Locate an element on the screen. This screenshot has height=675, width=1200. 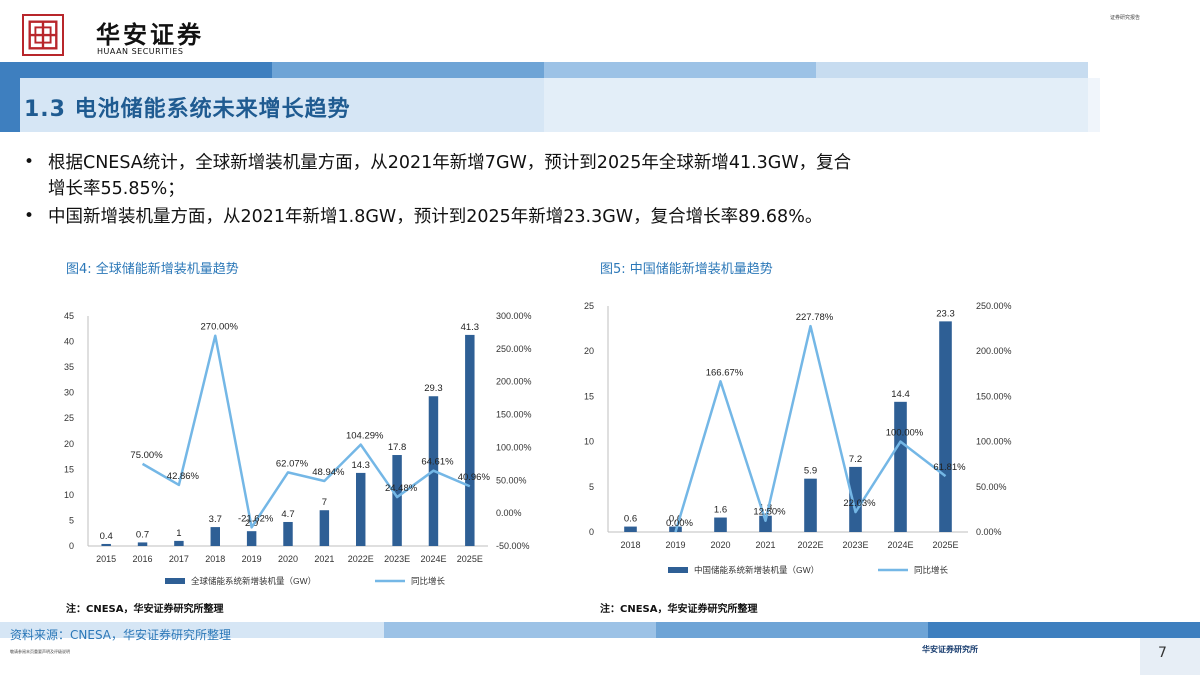
y2-tick-label: 300.00% is located at coordinates (514, 316).